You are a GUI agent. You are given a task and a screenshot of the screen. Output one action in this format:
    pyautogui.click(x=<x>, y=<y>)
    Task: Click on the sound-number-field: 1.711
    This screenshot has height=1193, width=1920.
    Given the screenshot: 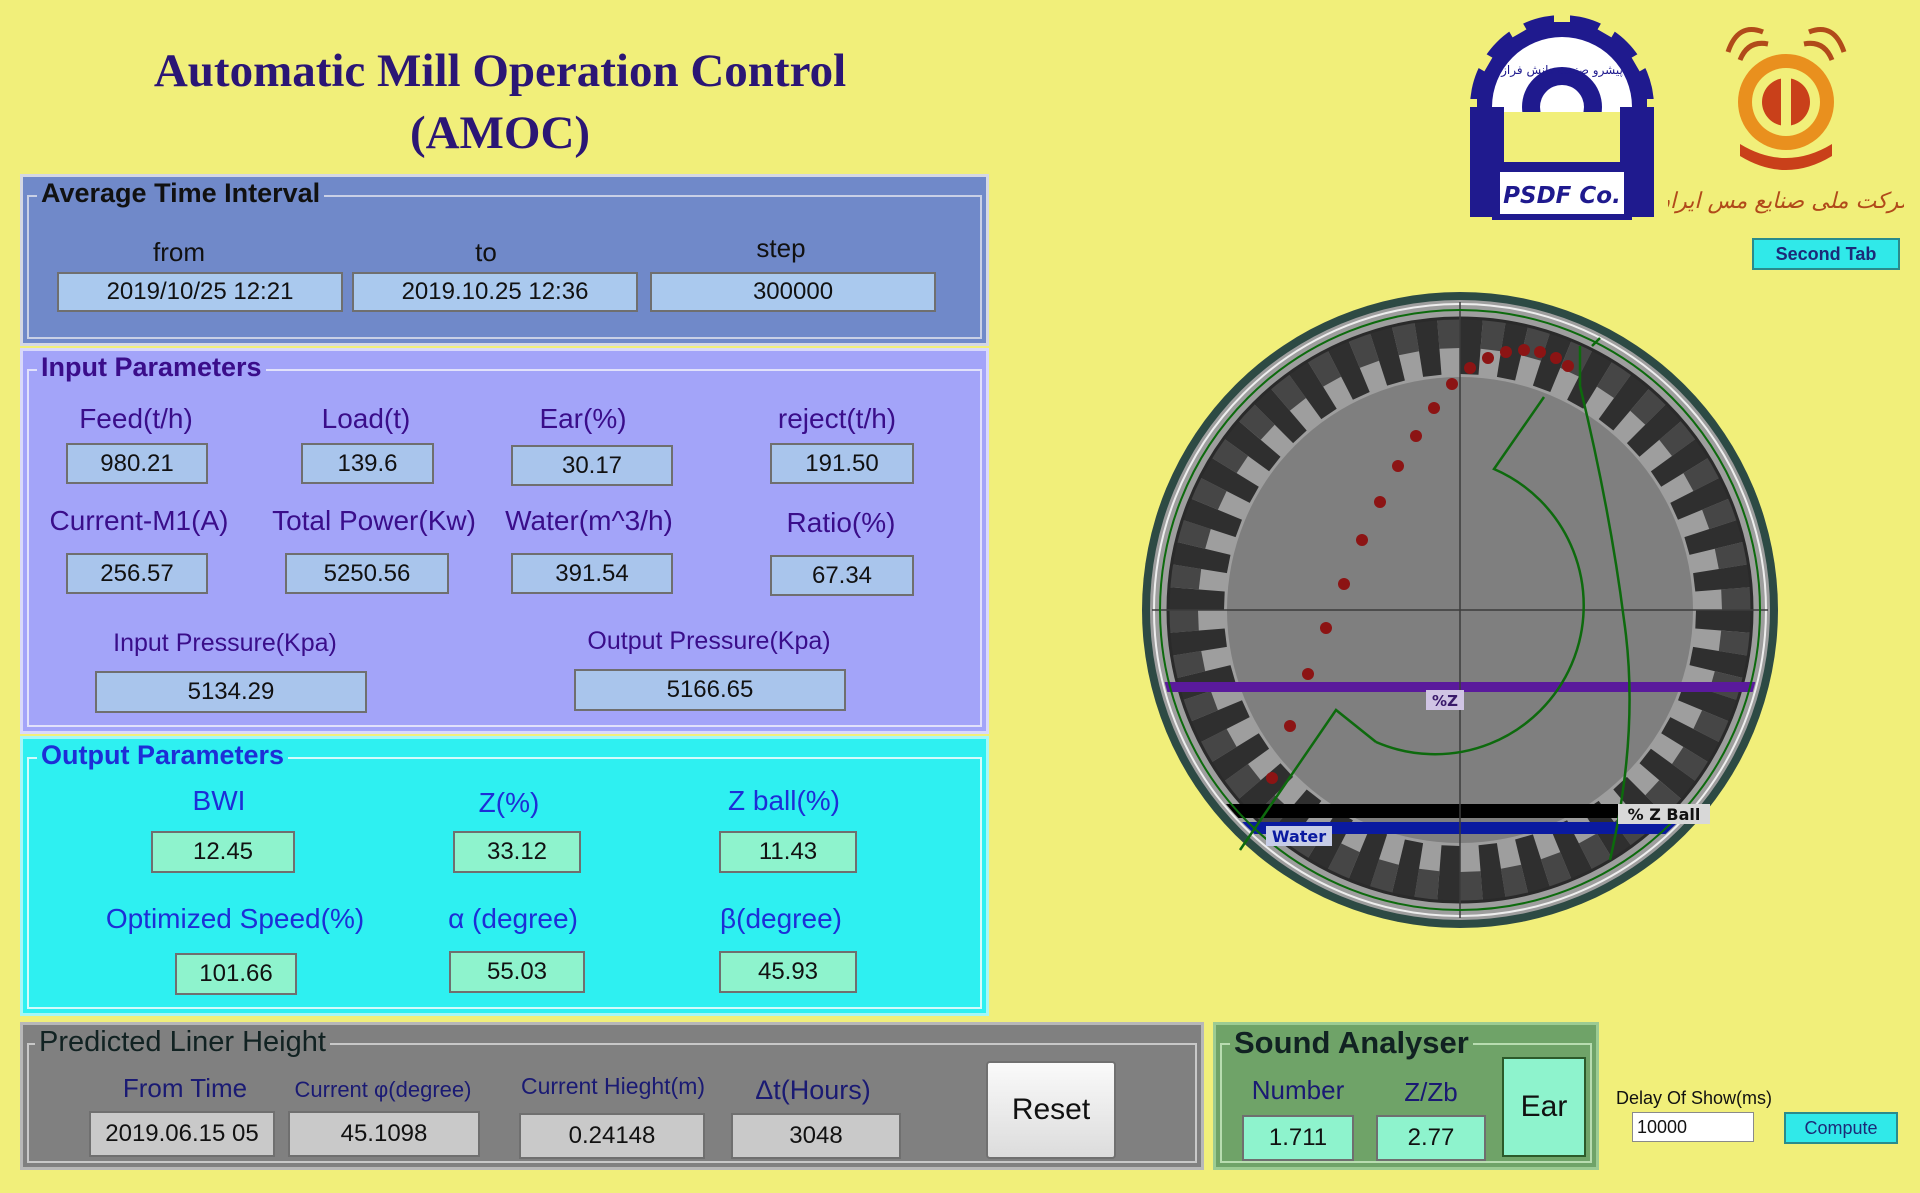 What is the action you would take?
    pyautogui.click(x=1298, y=1138)
    